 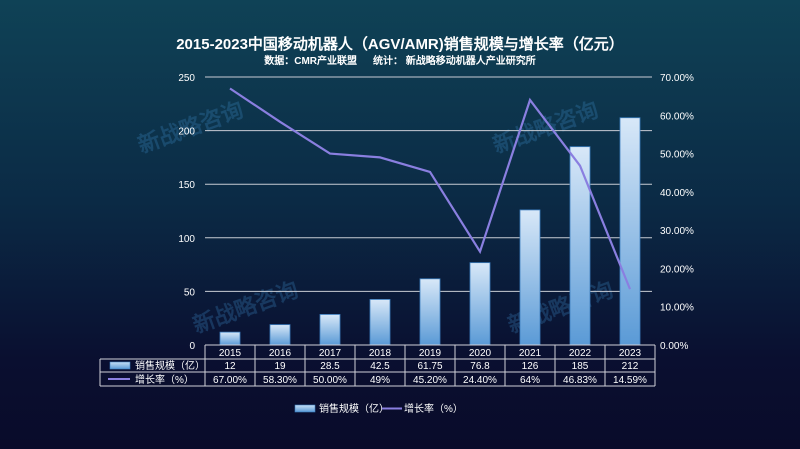 I want to click on y-right-tick-label: 60.00%, so click(x=677, y=116).